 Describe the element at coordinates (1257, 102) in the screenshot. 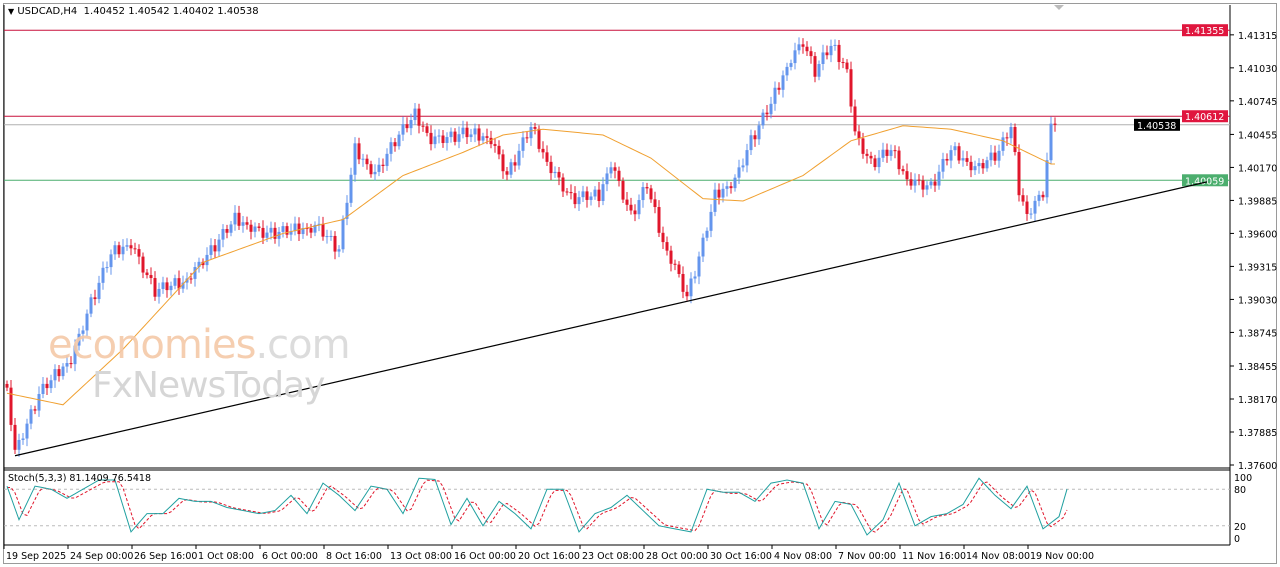

I see `y-tick-label: 1.40745` at that location.